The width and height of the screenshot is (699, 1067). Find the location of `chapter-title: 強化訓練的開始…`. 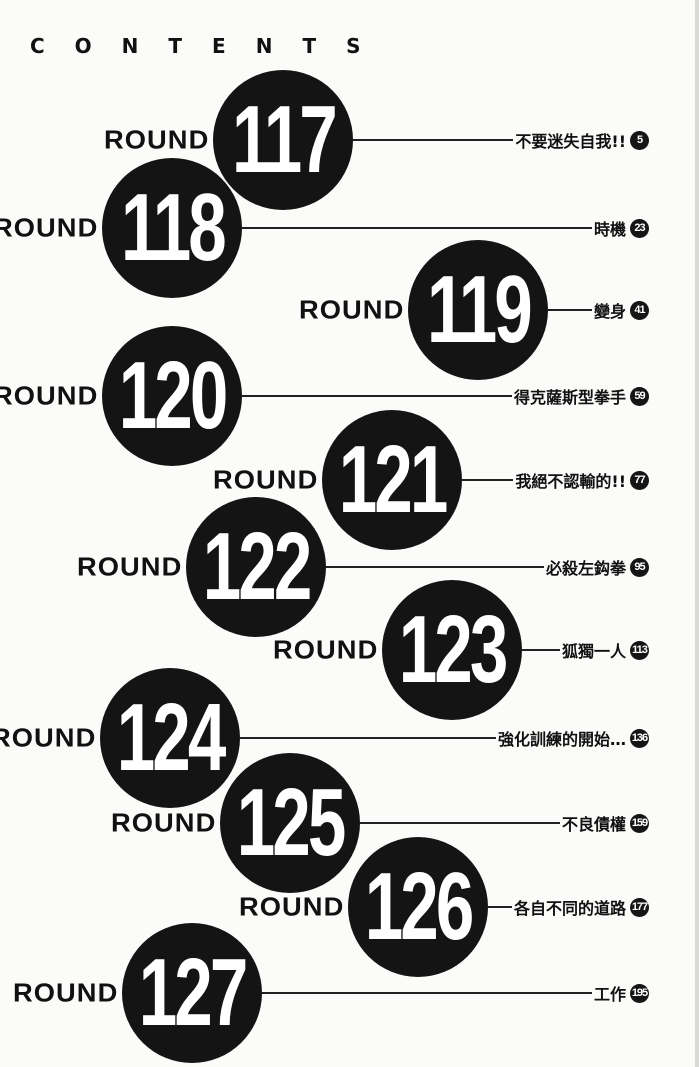

chapter-title: 強化訓練的開始… is located at coordinates (561, 739).